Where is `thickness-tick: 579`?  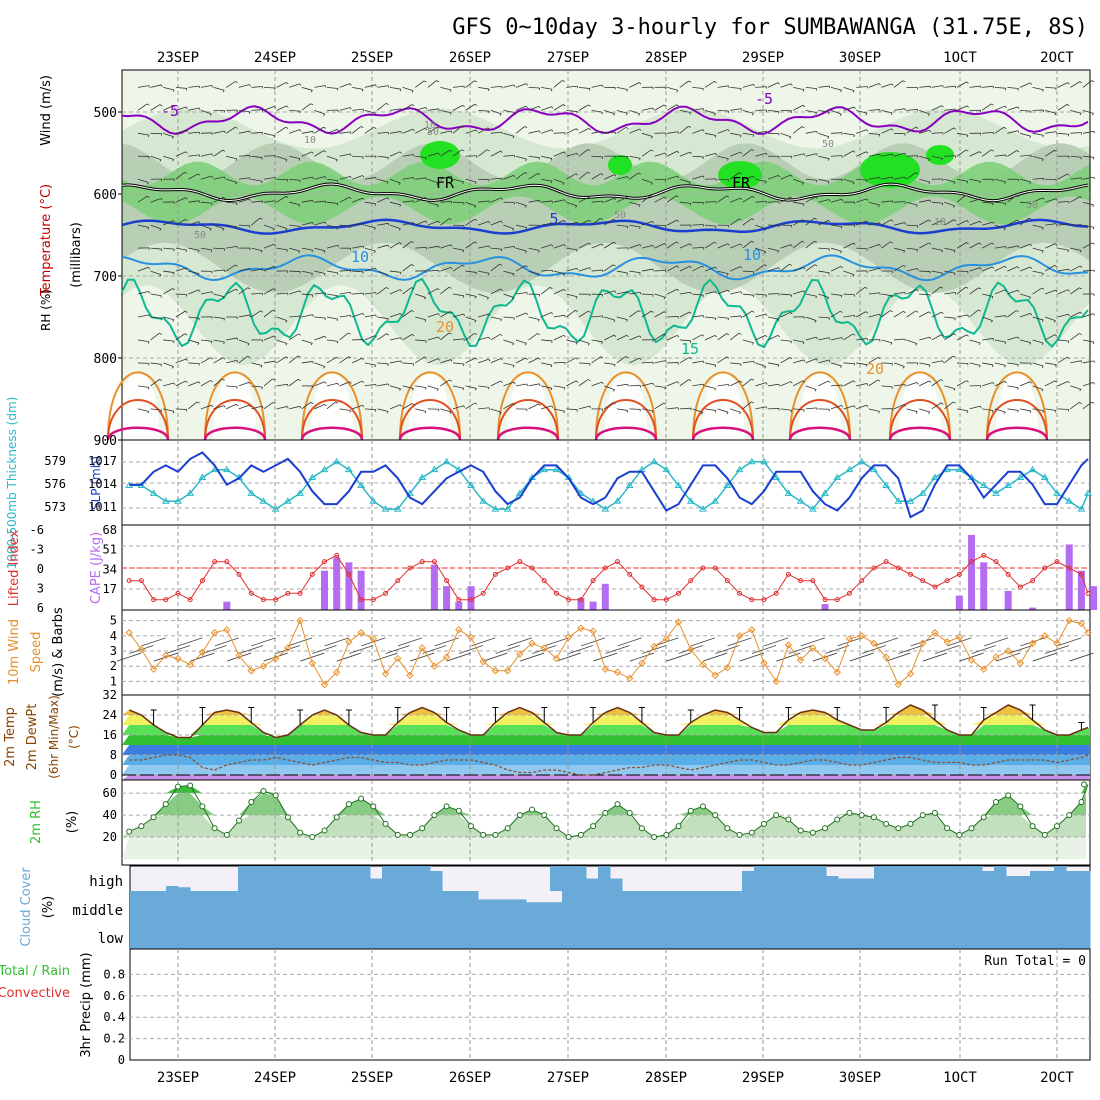 thickness-tick: 579 is located at coordinates (55, 461).